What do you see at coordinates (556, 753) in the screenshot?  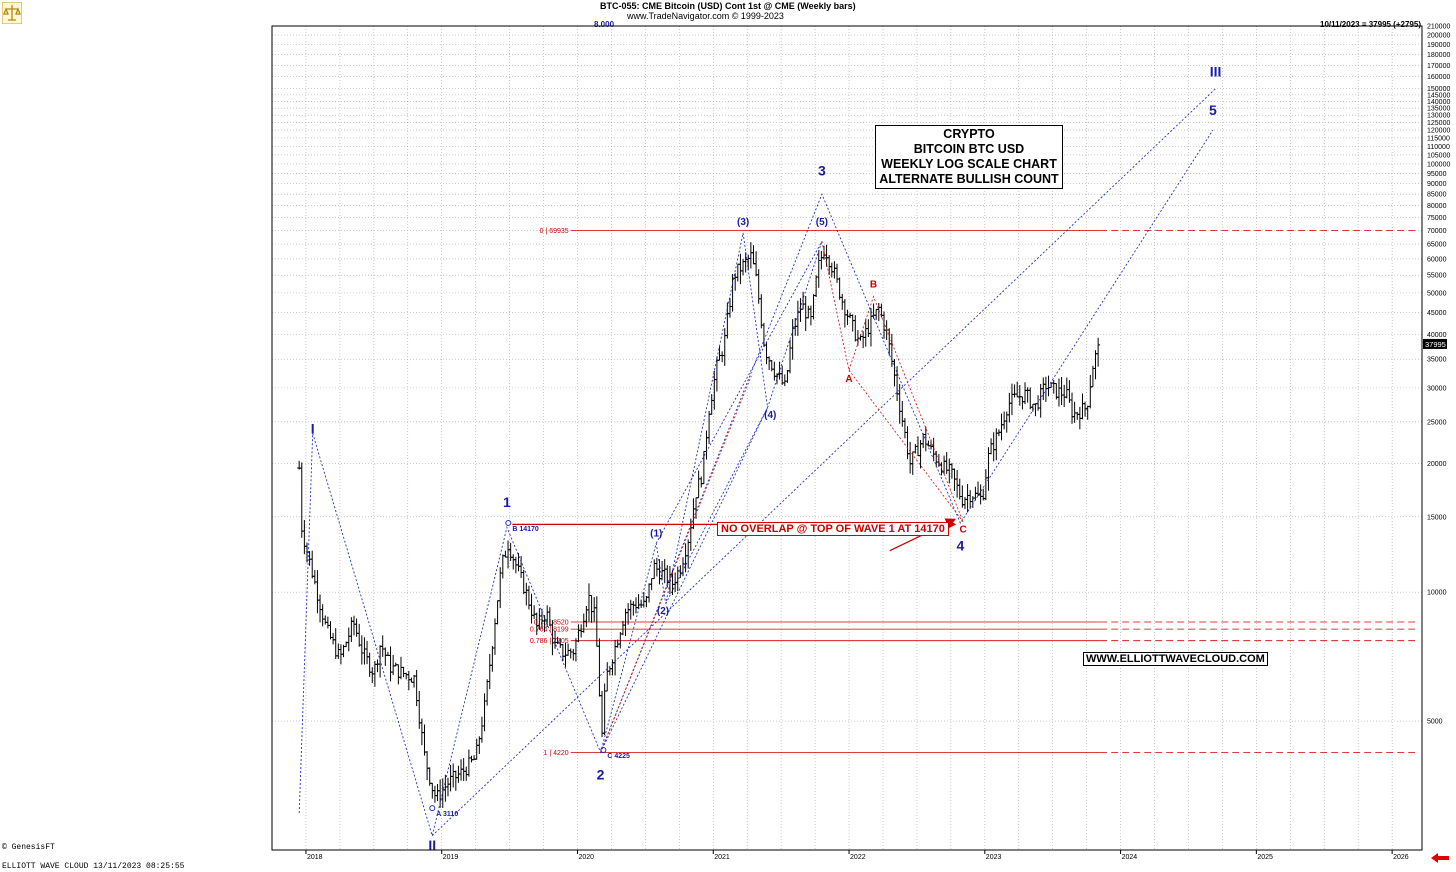 I see `level-label: 1 | 4220` at bounding box center [556, 753].